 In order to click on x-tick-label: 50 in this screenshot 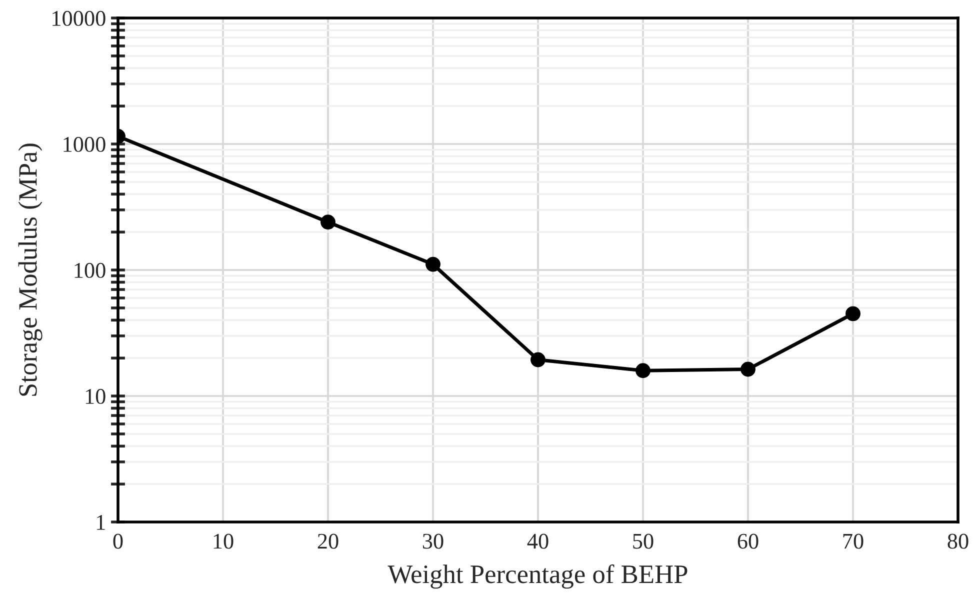, I will do `click(643, 541)`.